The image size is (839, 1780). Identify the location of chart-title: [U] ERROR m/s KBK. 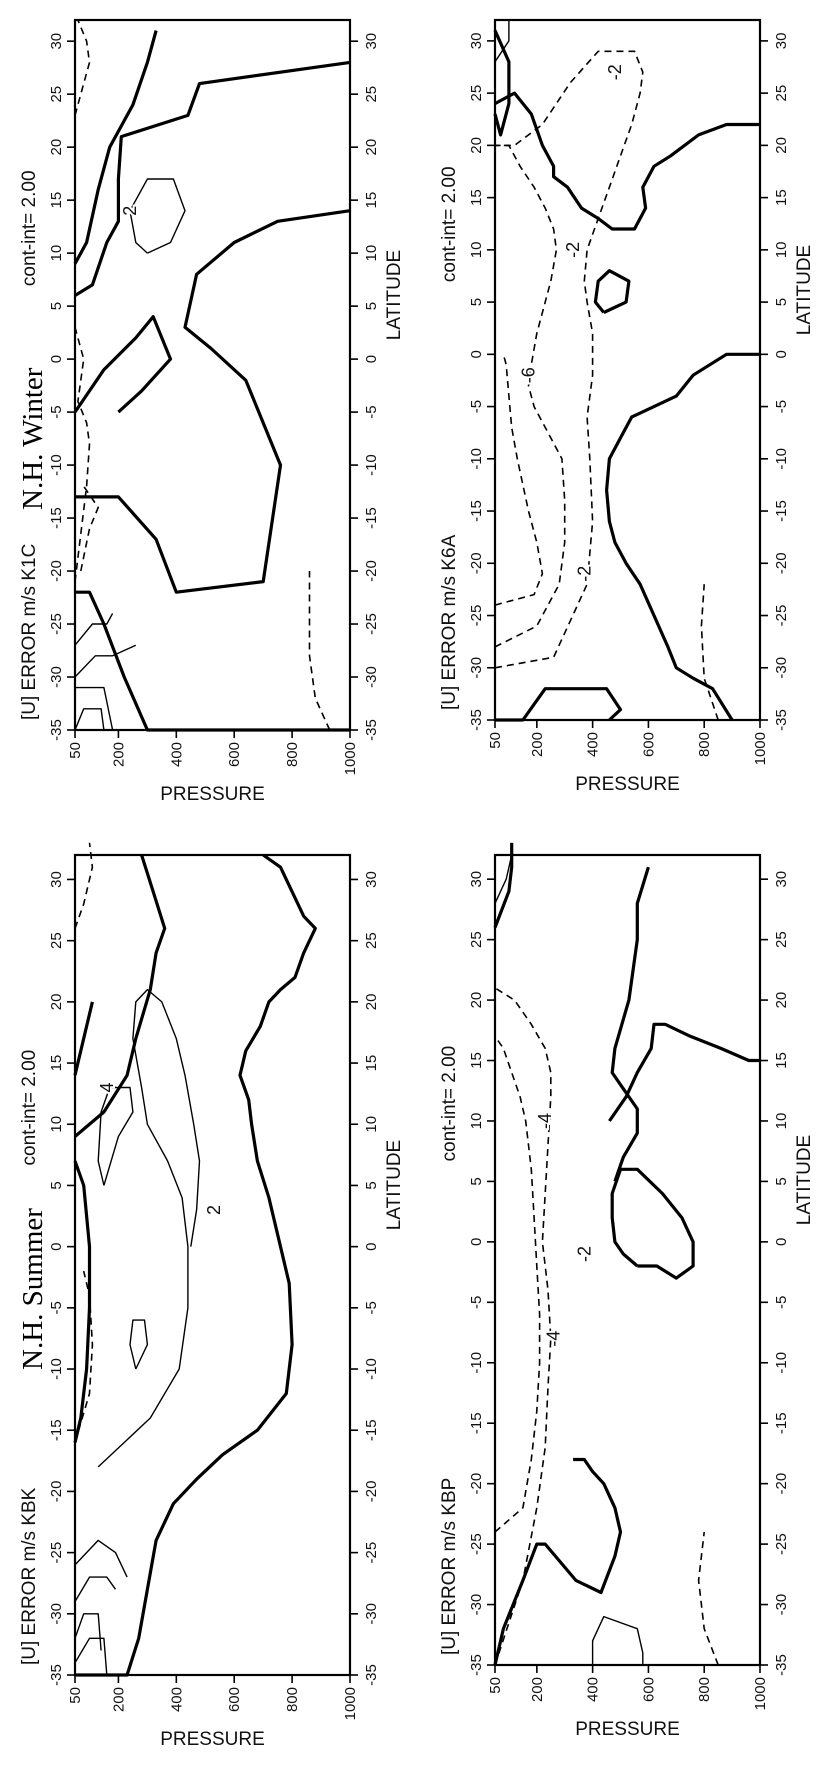
(29, 1576).